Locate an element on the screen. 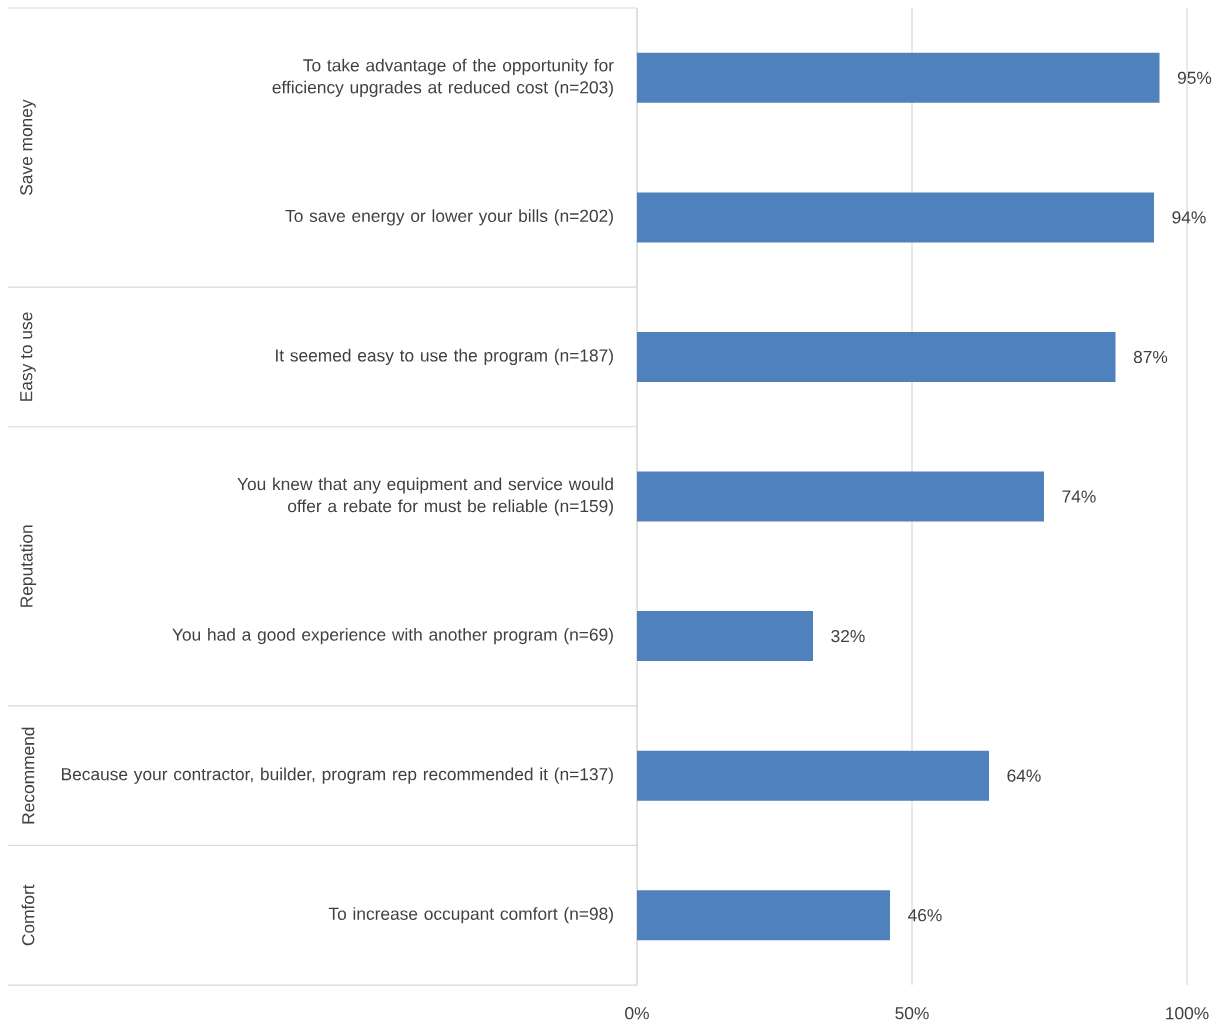 This screenshot has height=1026, width=1223. data-label: 64% is located at coordinates (1024, 775).